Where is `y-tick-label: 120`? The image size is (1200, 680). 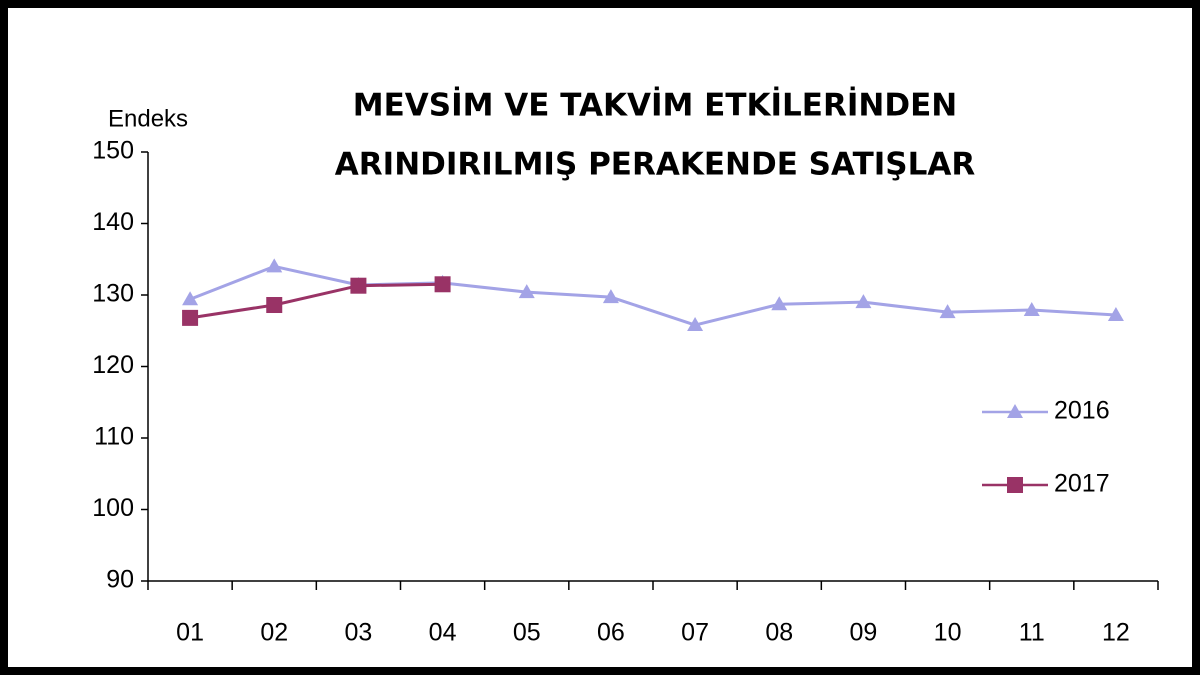 y-tick-label: 120 is located at coordinates (113, 365).